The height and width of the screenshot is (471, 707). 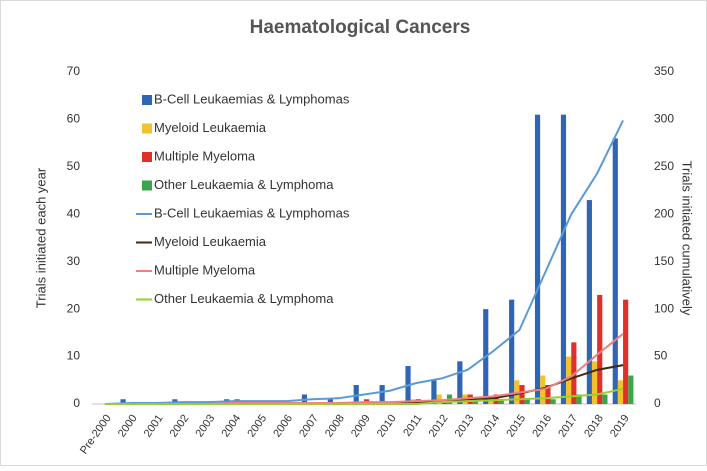 What do you see at coordinates (364, 396) in the screenshot?
I see `line` at bounding box center [364, 396].